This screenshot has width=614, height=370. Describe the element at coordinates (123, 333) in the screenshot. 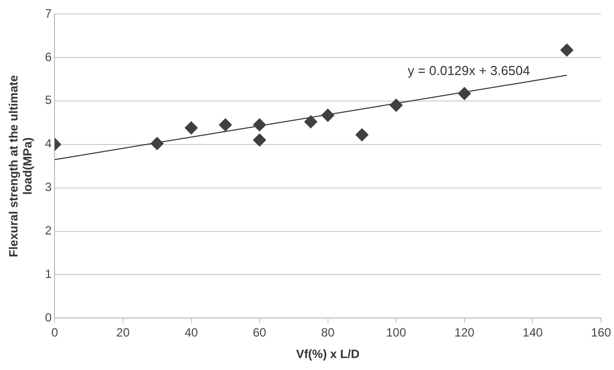

I see `x-tick-label: 20` at that location.